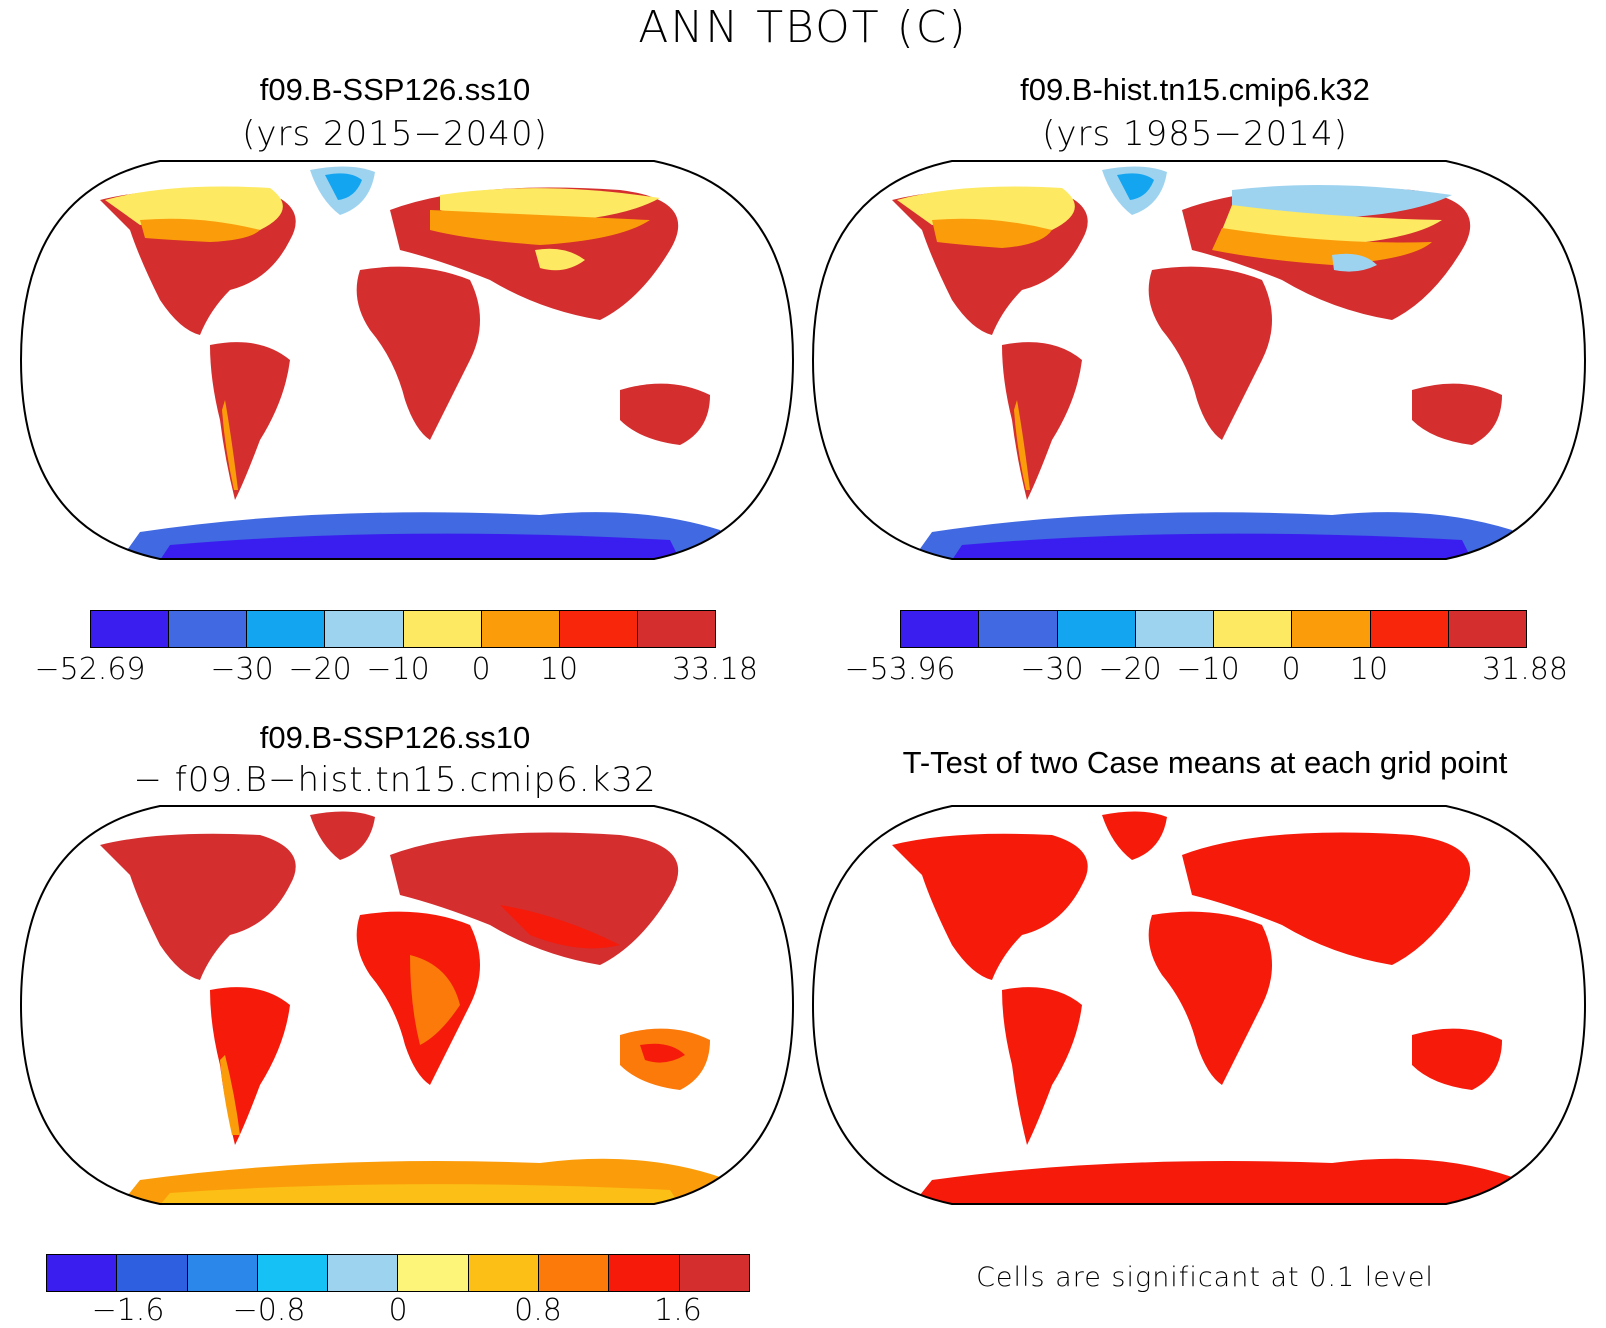  I want to click on colorbar-top-left, so click(403, 629).